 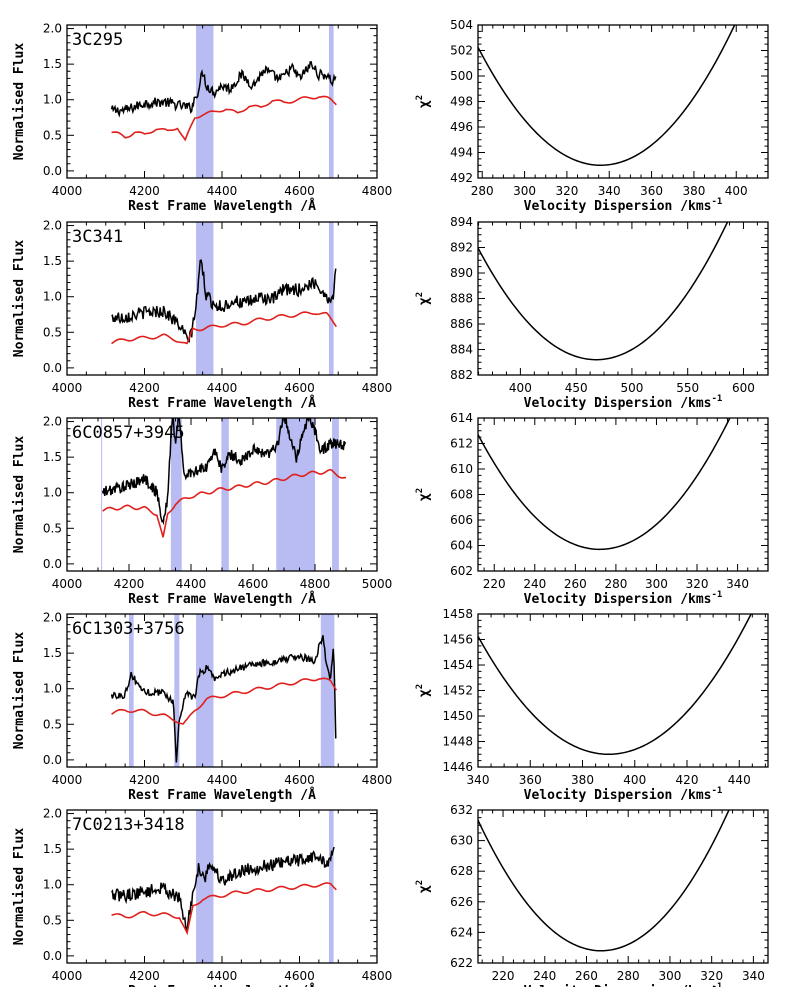 I want to click on y-tick-label: 626, so click(x=461, y=902).